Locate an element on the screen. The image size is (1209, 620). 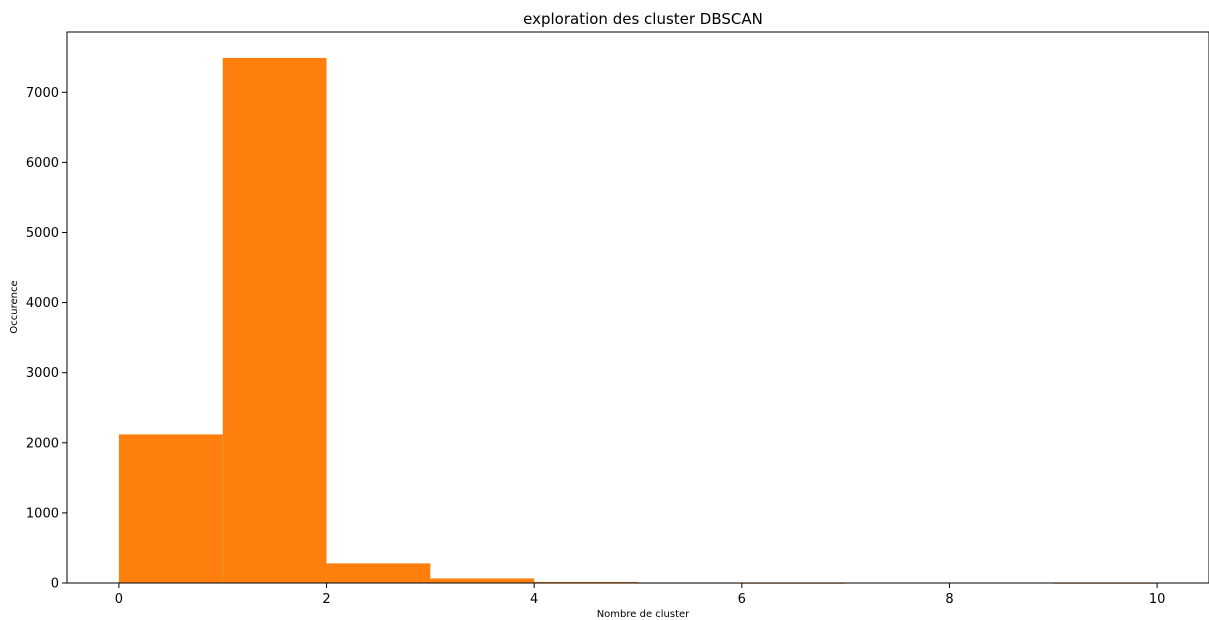
y-tick-label: 2000 is located at coordinates (42, 443).